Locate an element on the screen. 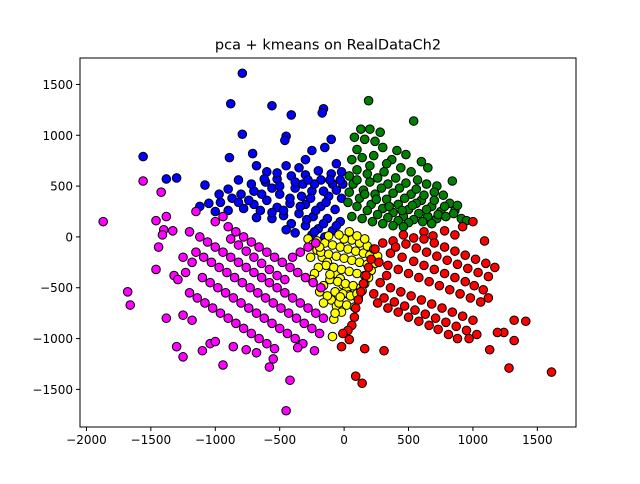  x-tick-label: −500 is located at coordinates (279, 440).